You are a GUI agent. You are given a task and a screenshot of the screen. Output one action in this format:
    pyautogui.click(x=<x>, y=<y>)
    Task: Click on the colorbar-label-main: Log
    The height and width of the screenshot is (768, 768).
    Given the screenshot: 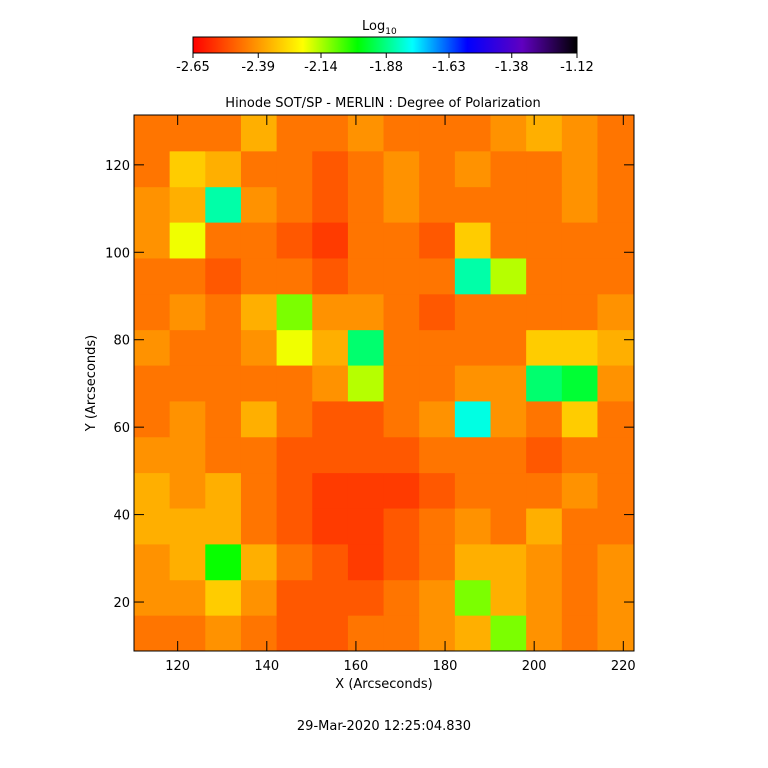 What is the action you would take?
    pyautogui.click(x=373, y=26)
    